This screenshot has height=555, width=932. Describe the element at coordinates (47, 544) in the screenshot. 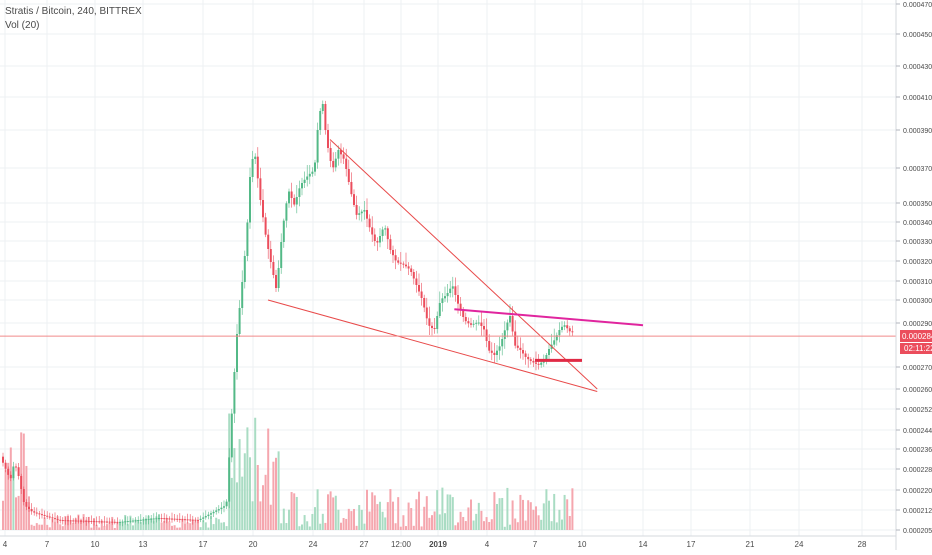

I see `time-tick-label: 7` at that location.